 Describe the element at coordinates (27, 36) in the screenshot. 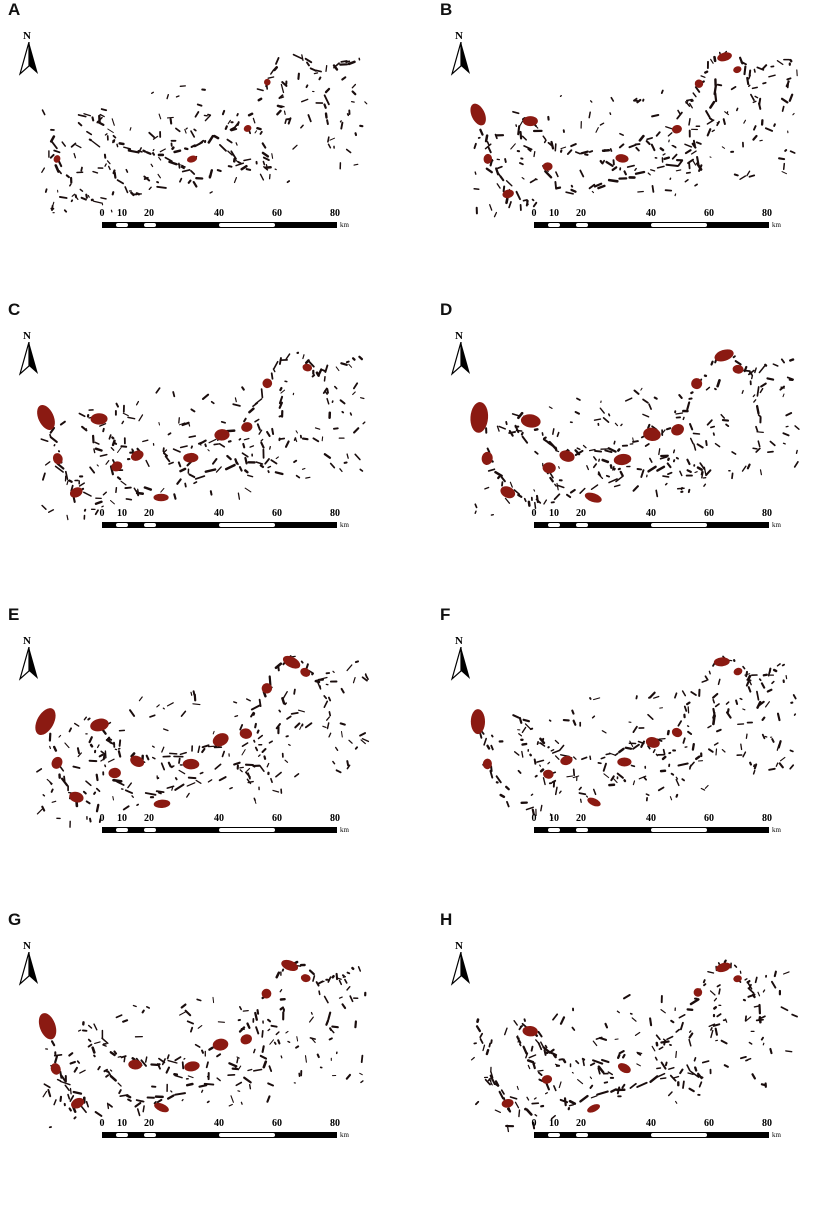

I see `north-label: N` at that location.